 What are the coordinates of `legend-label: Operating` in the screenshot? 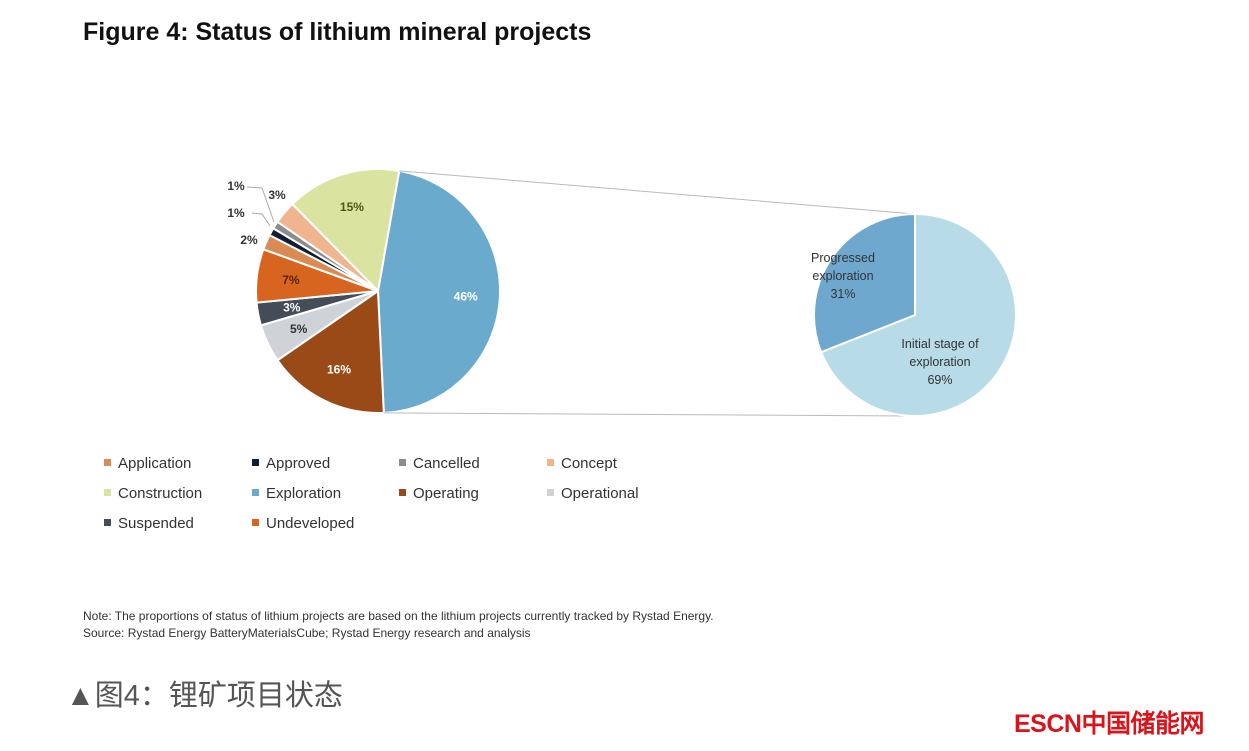 It's located at (446, 493).